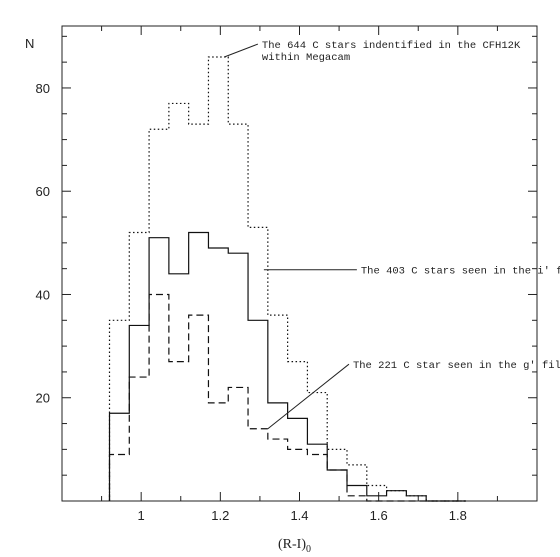 This screenshot has width=560, height=557. I want to click on y-tick-label: 80, so click(43, 88).